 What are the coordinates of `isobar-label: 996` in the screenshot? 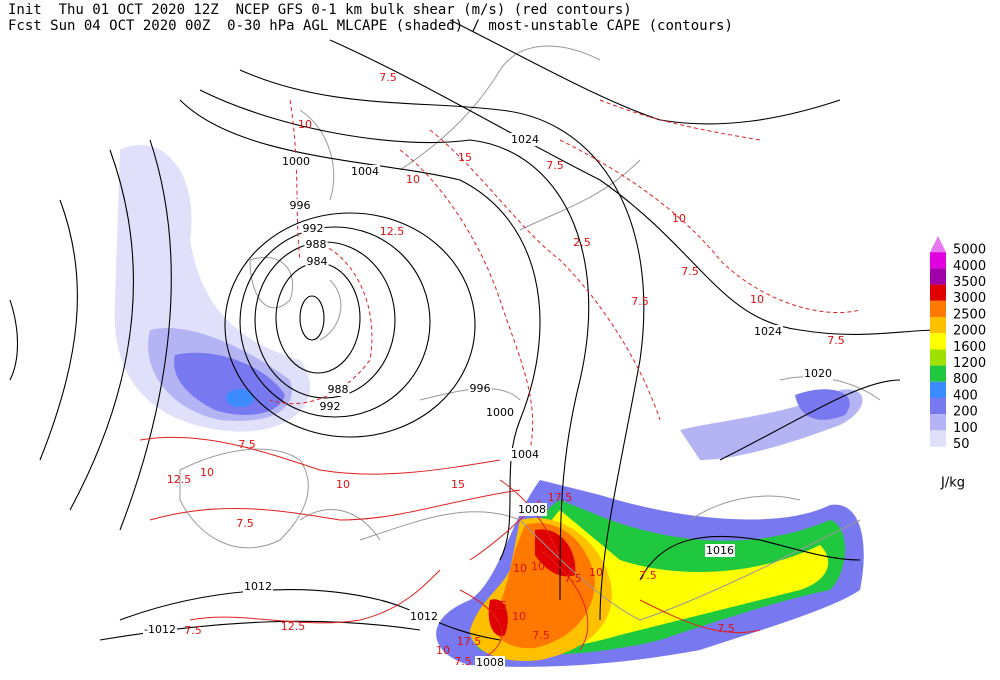 It's located at (300, 205).